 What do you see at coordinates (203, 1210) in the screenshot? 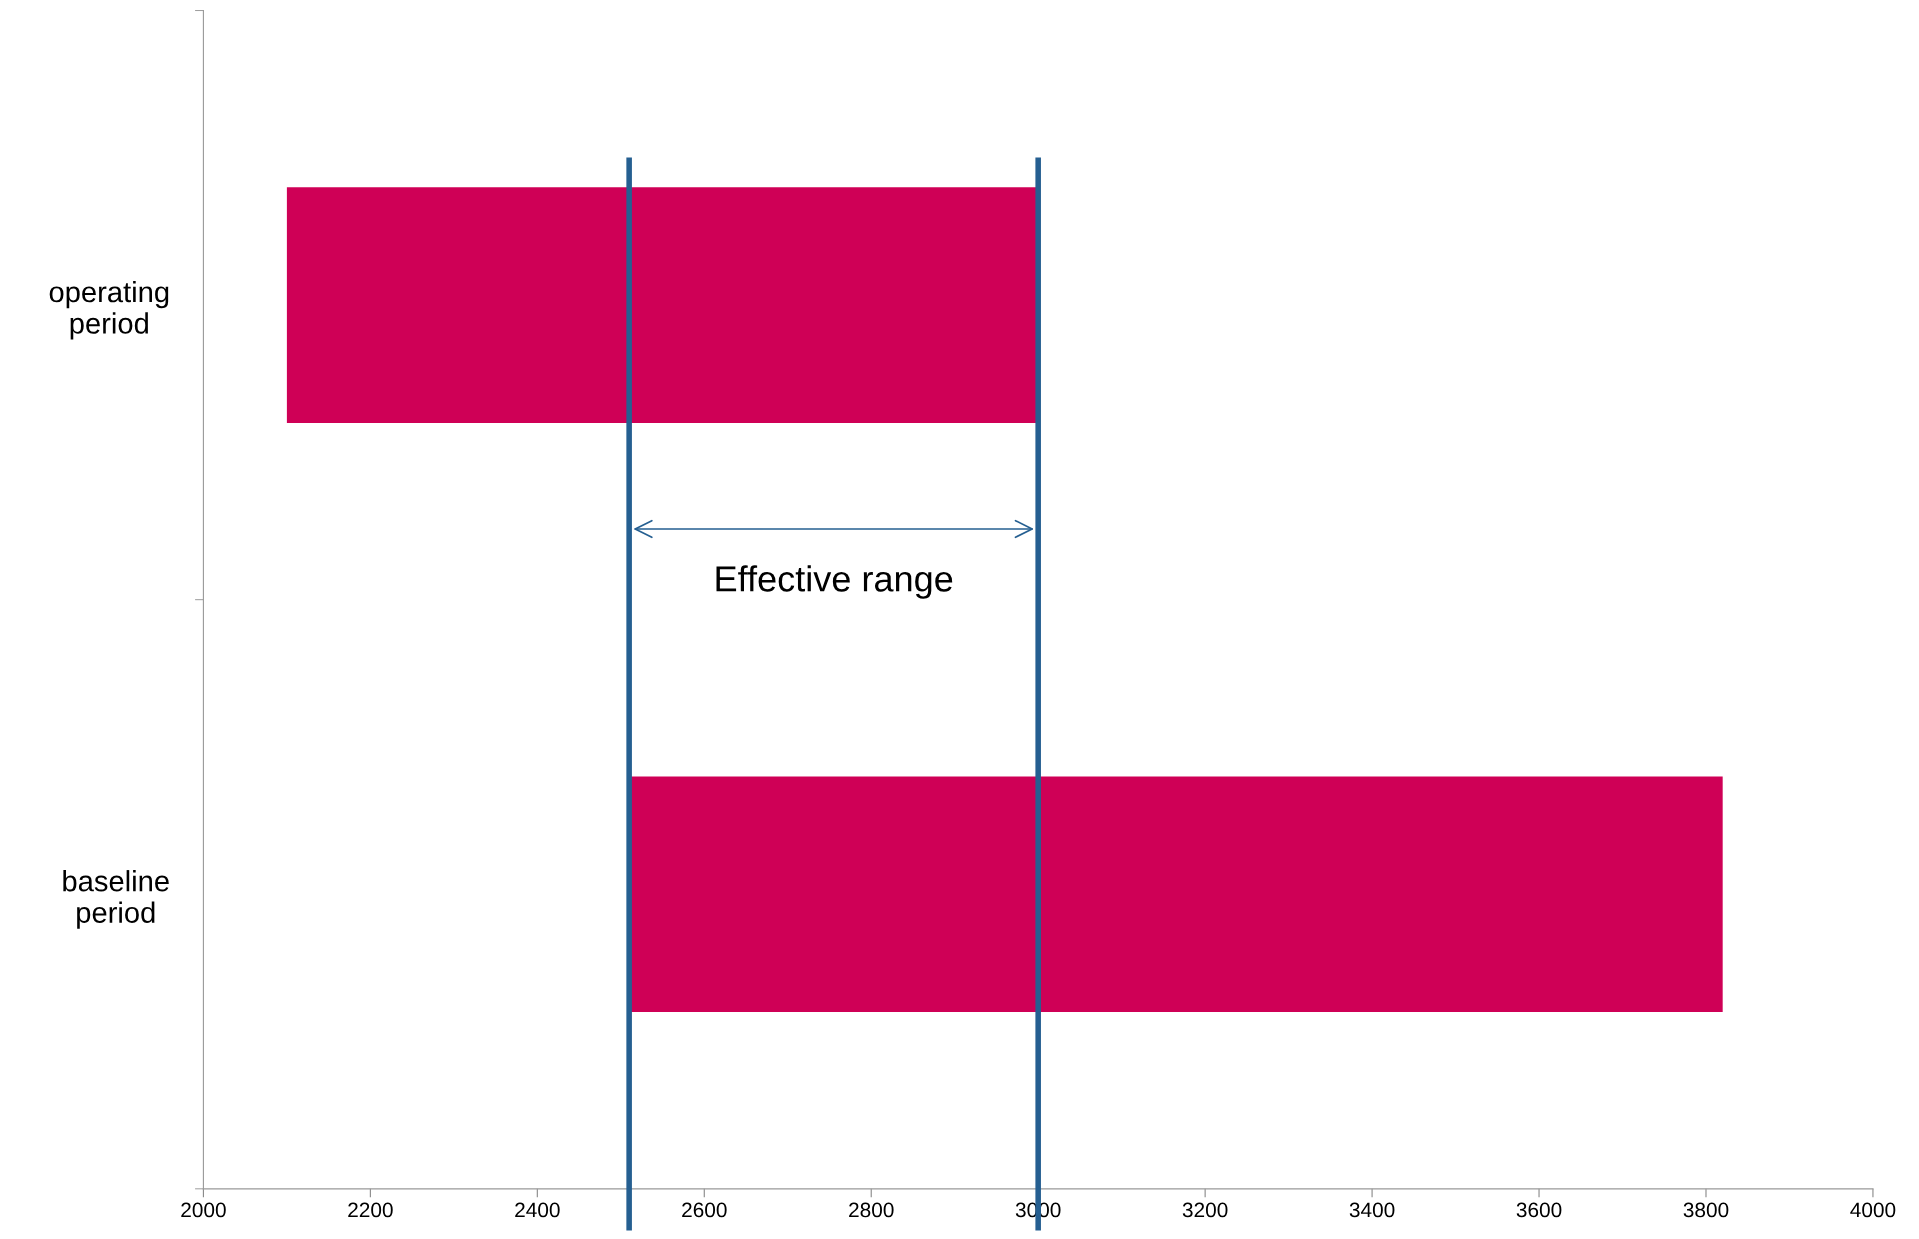
I see `x-tick-label: 2000` at bounding box center [203, 1210].